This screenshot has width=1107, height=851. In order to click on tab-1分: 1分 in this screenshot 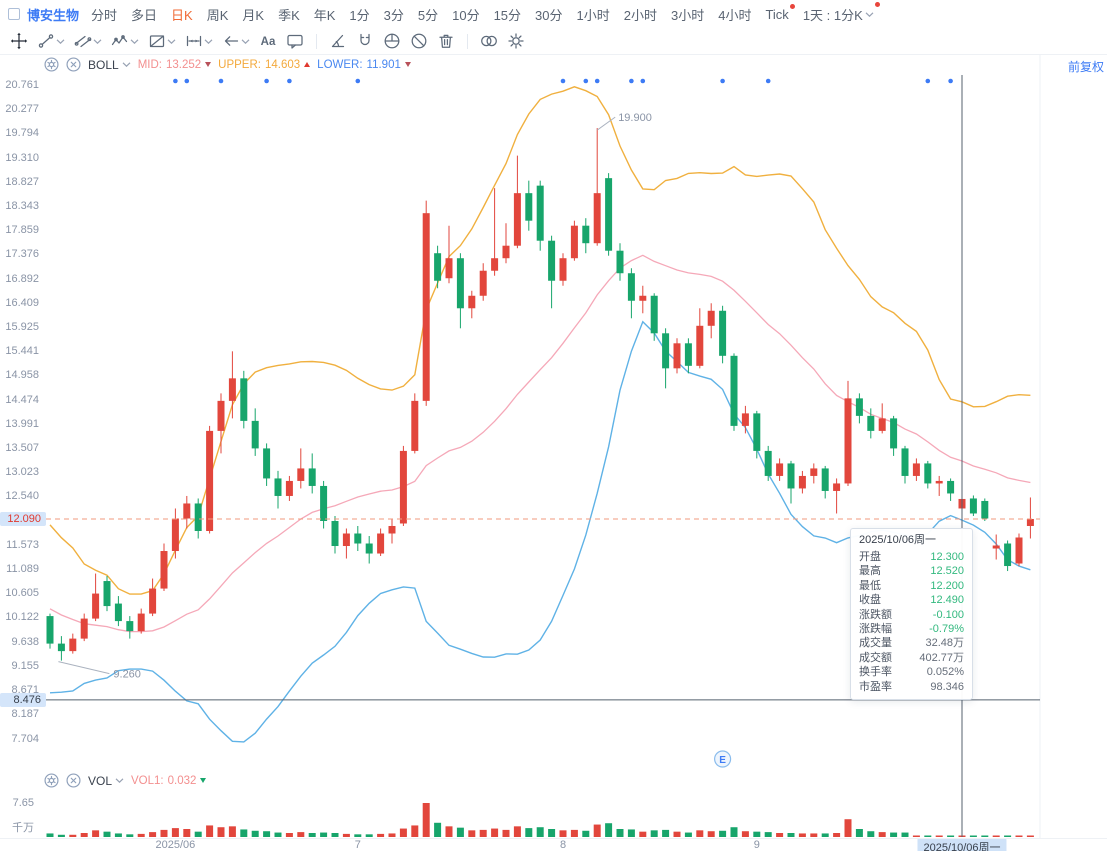, I will do `click(359, 14)`.